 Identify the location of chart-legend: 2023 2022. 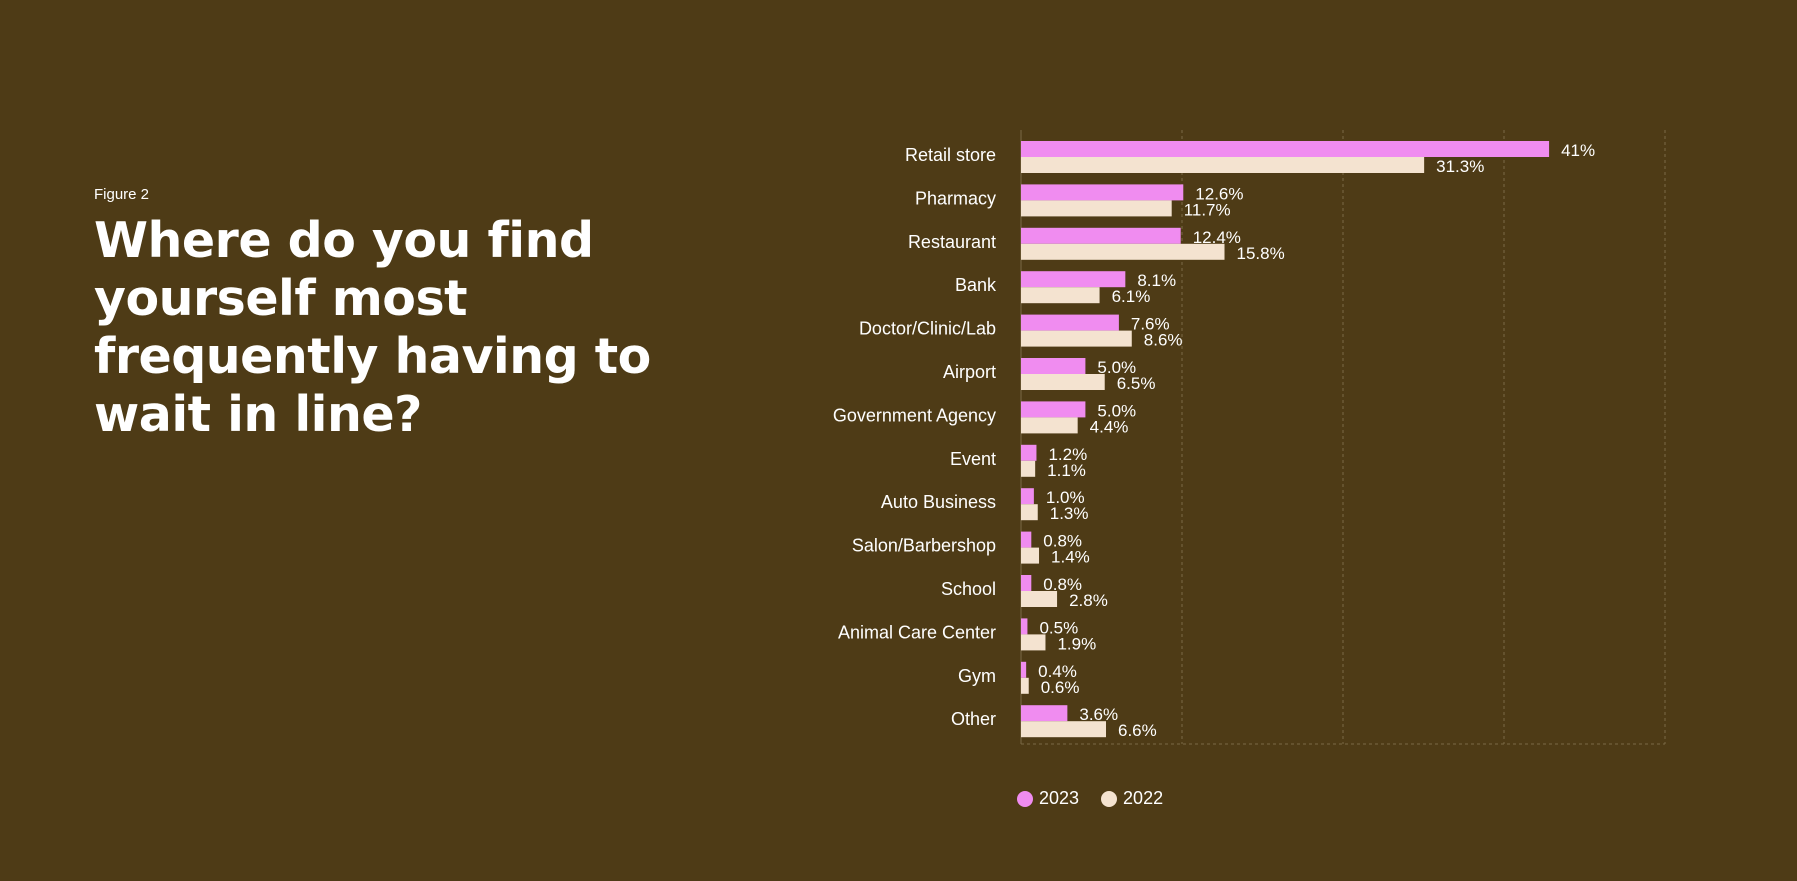
(1090, 798).